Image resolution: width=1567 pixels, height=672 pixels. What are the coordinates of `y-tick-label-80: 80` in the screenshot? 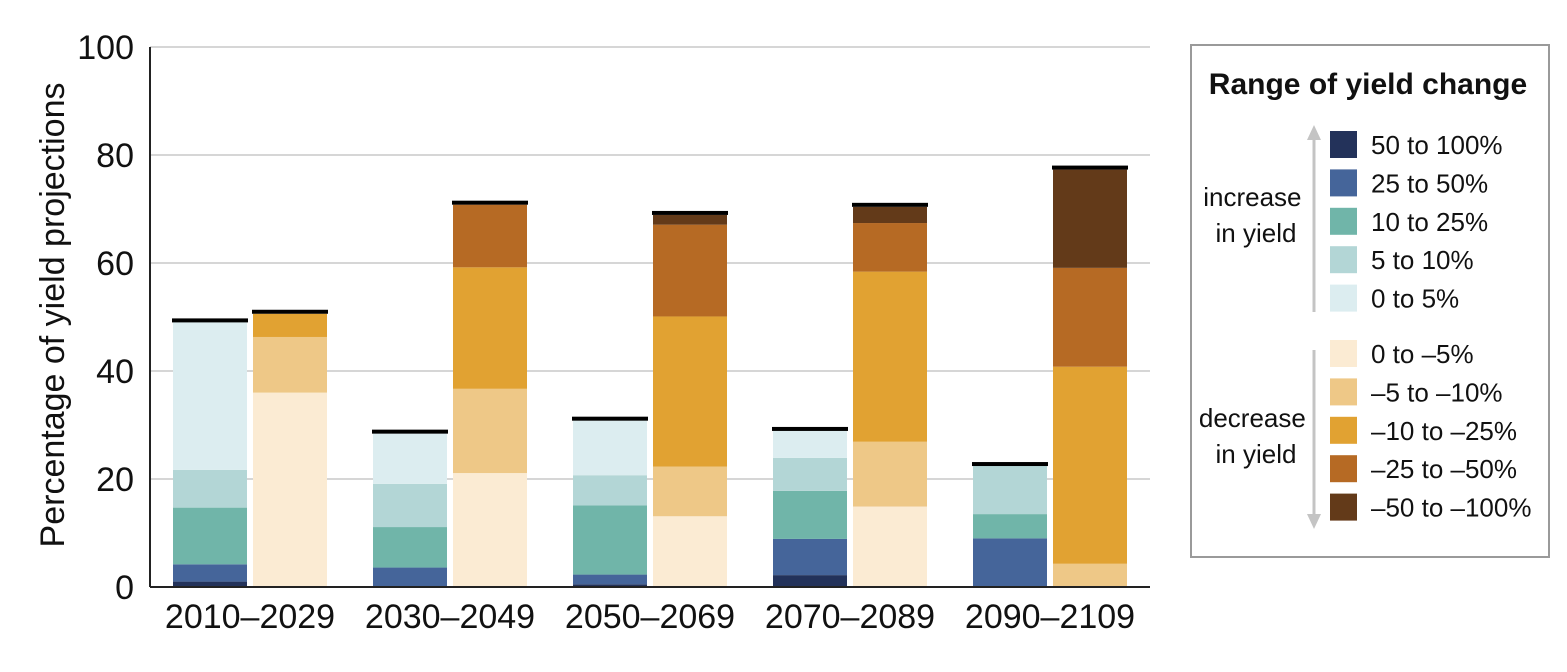 It's located at (115, 156).